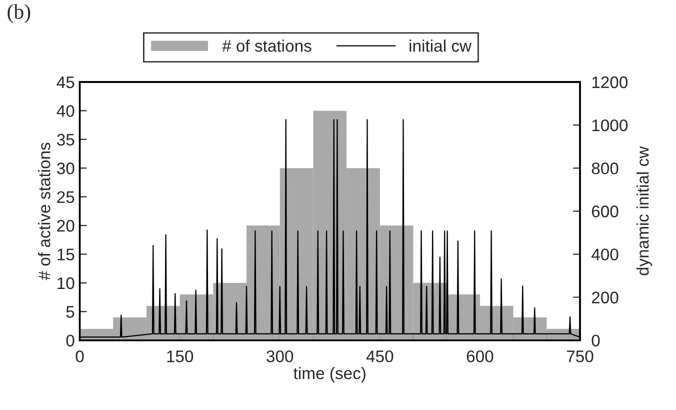  Describe the element at coordinates (380, 356) in the screenshot. I see `x-tick-label: 450` at that location.